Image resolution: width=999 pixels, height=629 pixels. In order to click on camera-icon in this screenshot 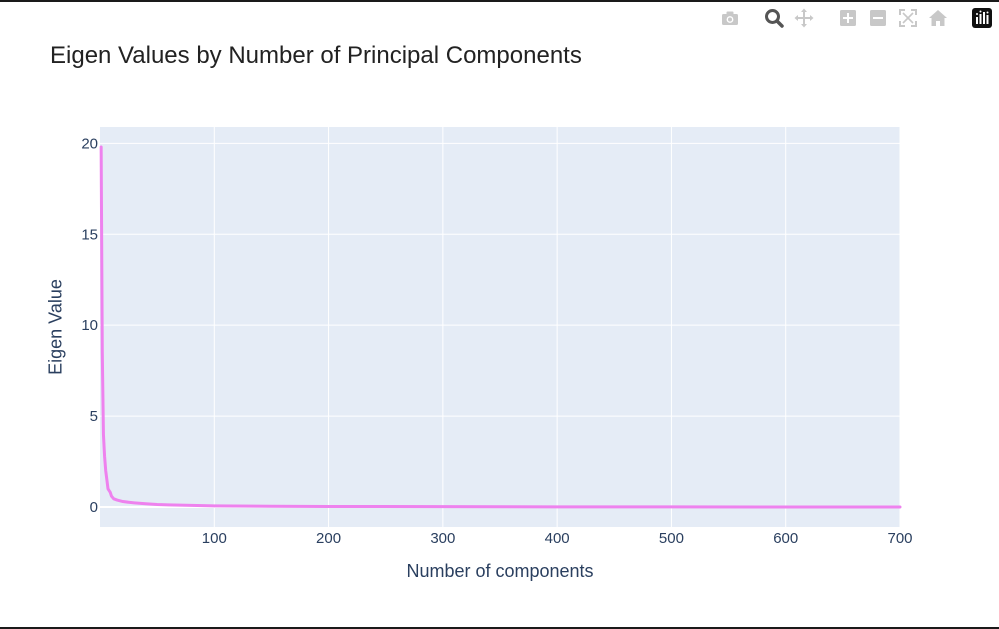, I will do `click(730, 18)`.